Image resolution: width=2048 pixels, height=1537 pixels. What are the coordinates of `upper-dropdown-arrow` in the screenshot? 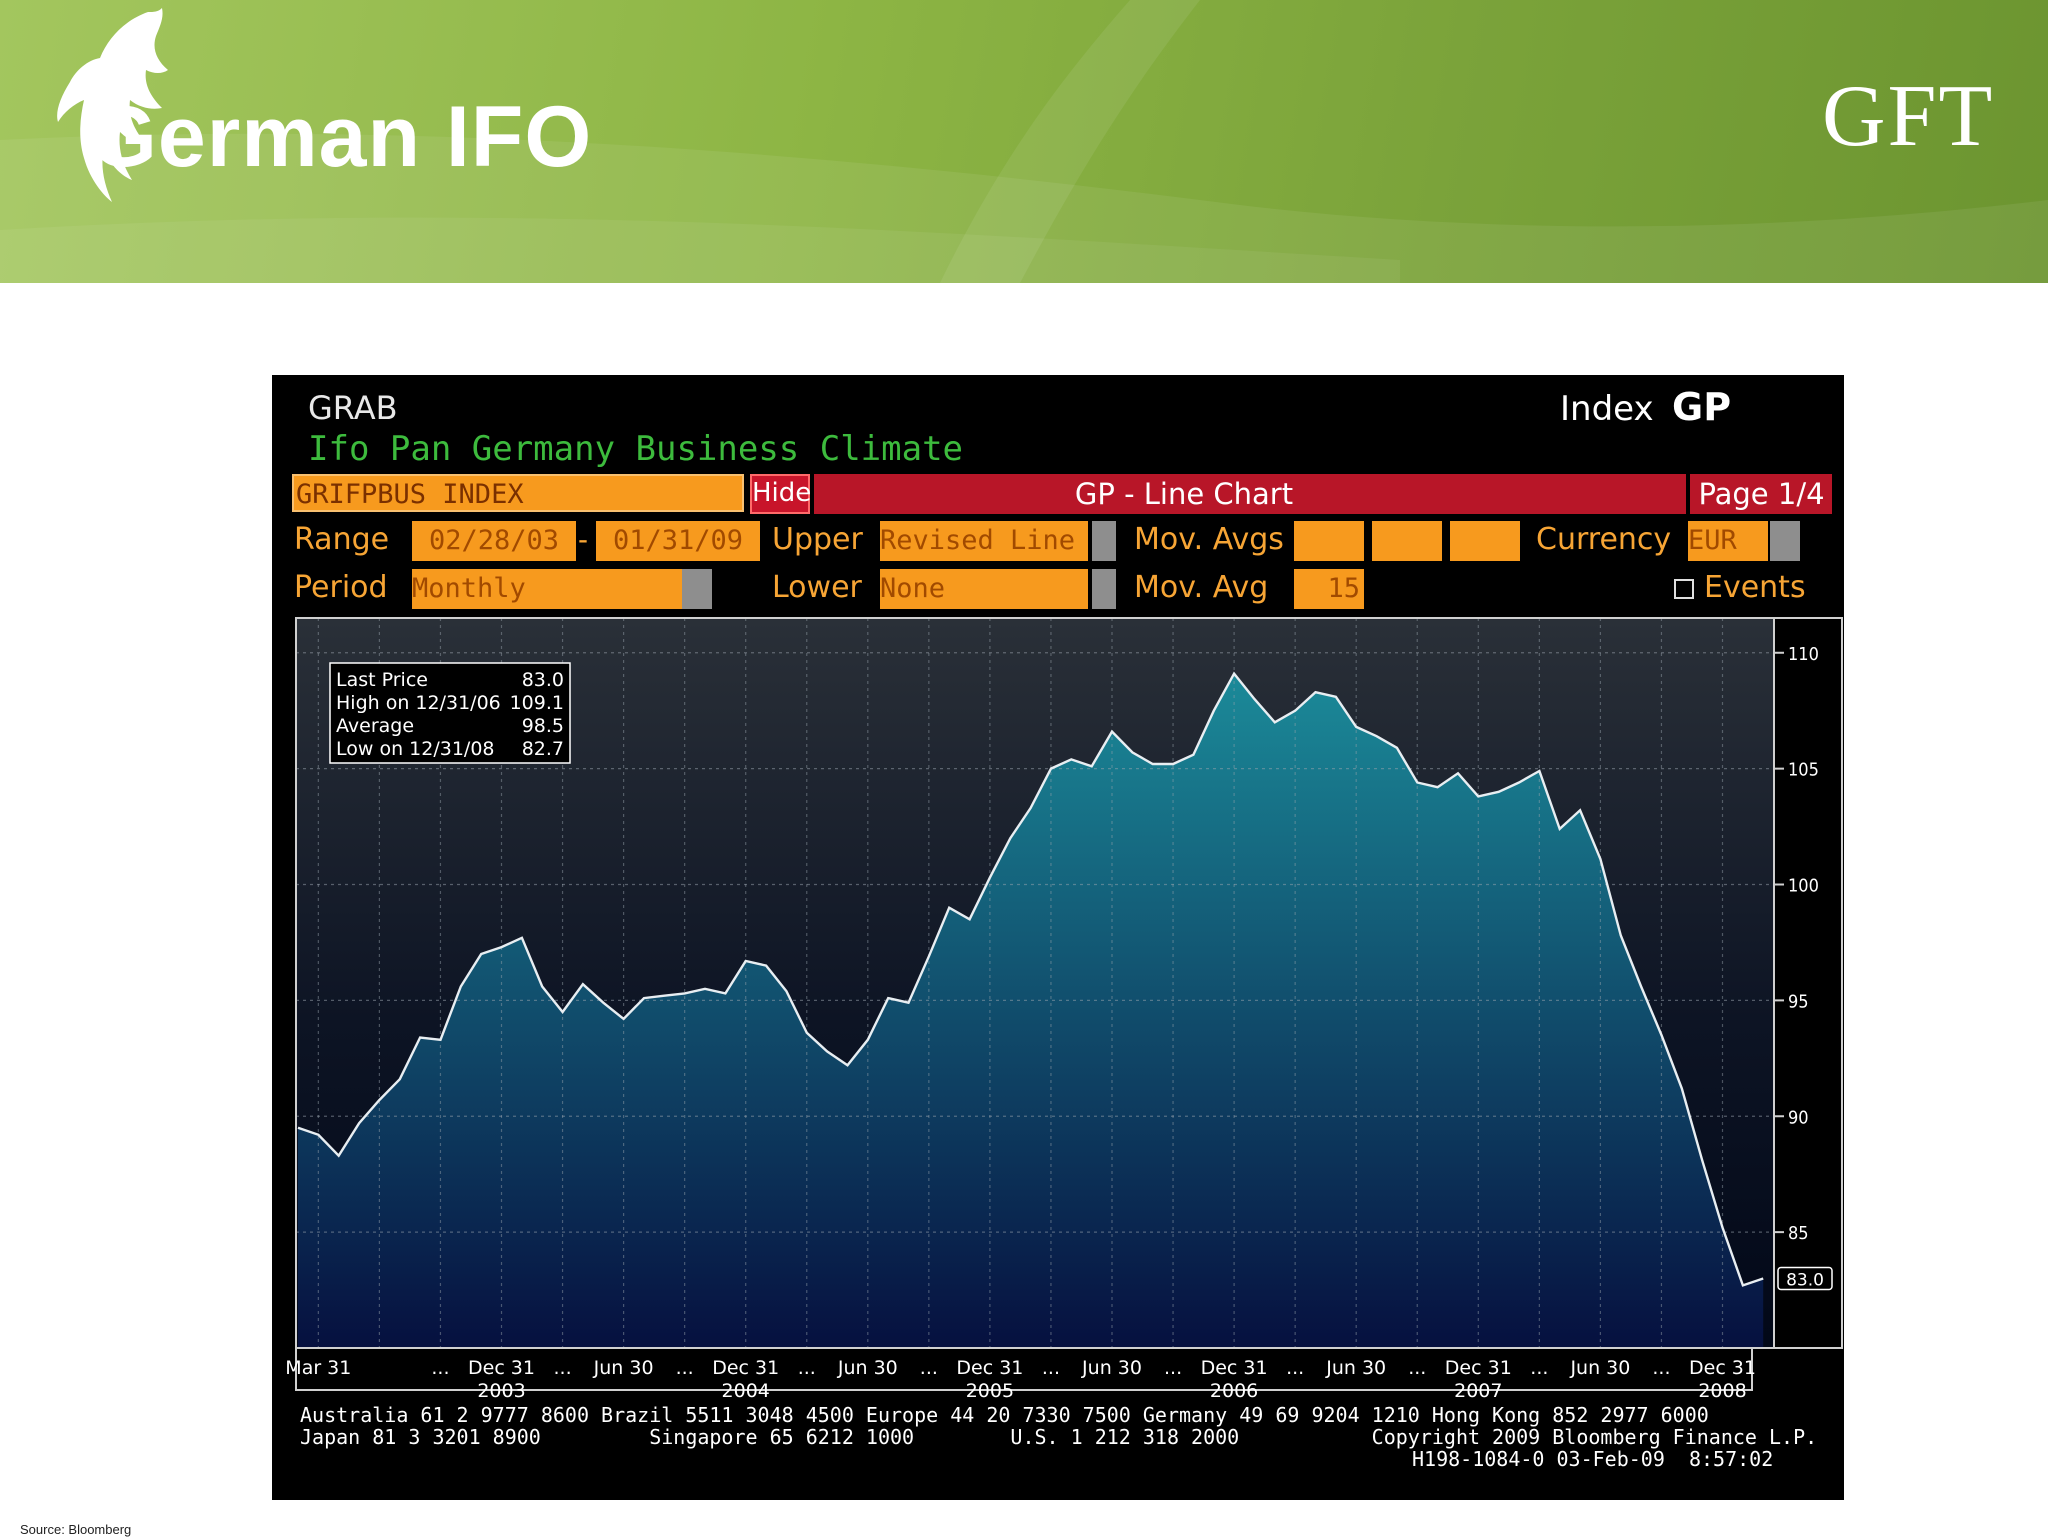 It's located at (1104, 541).